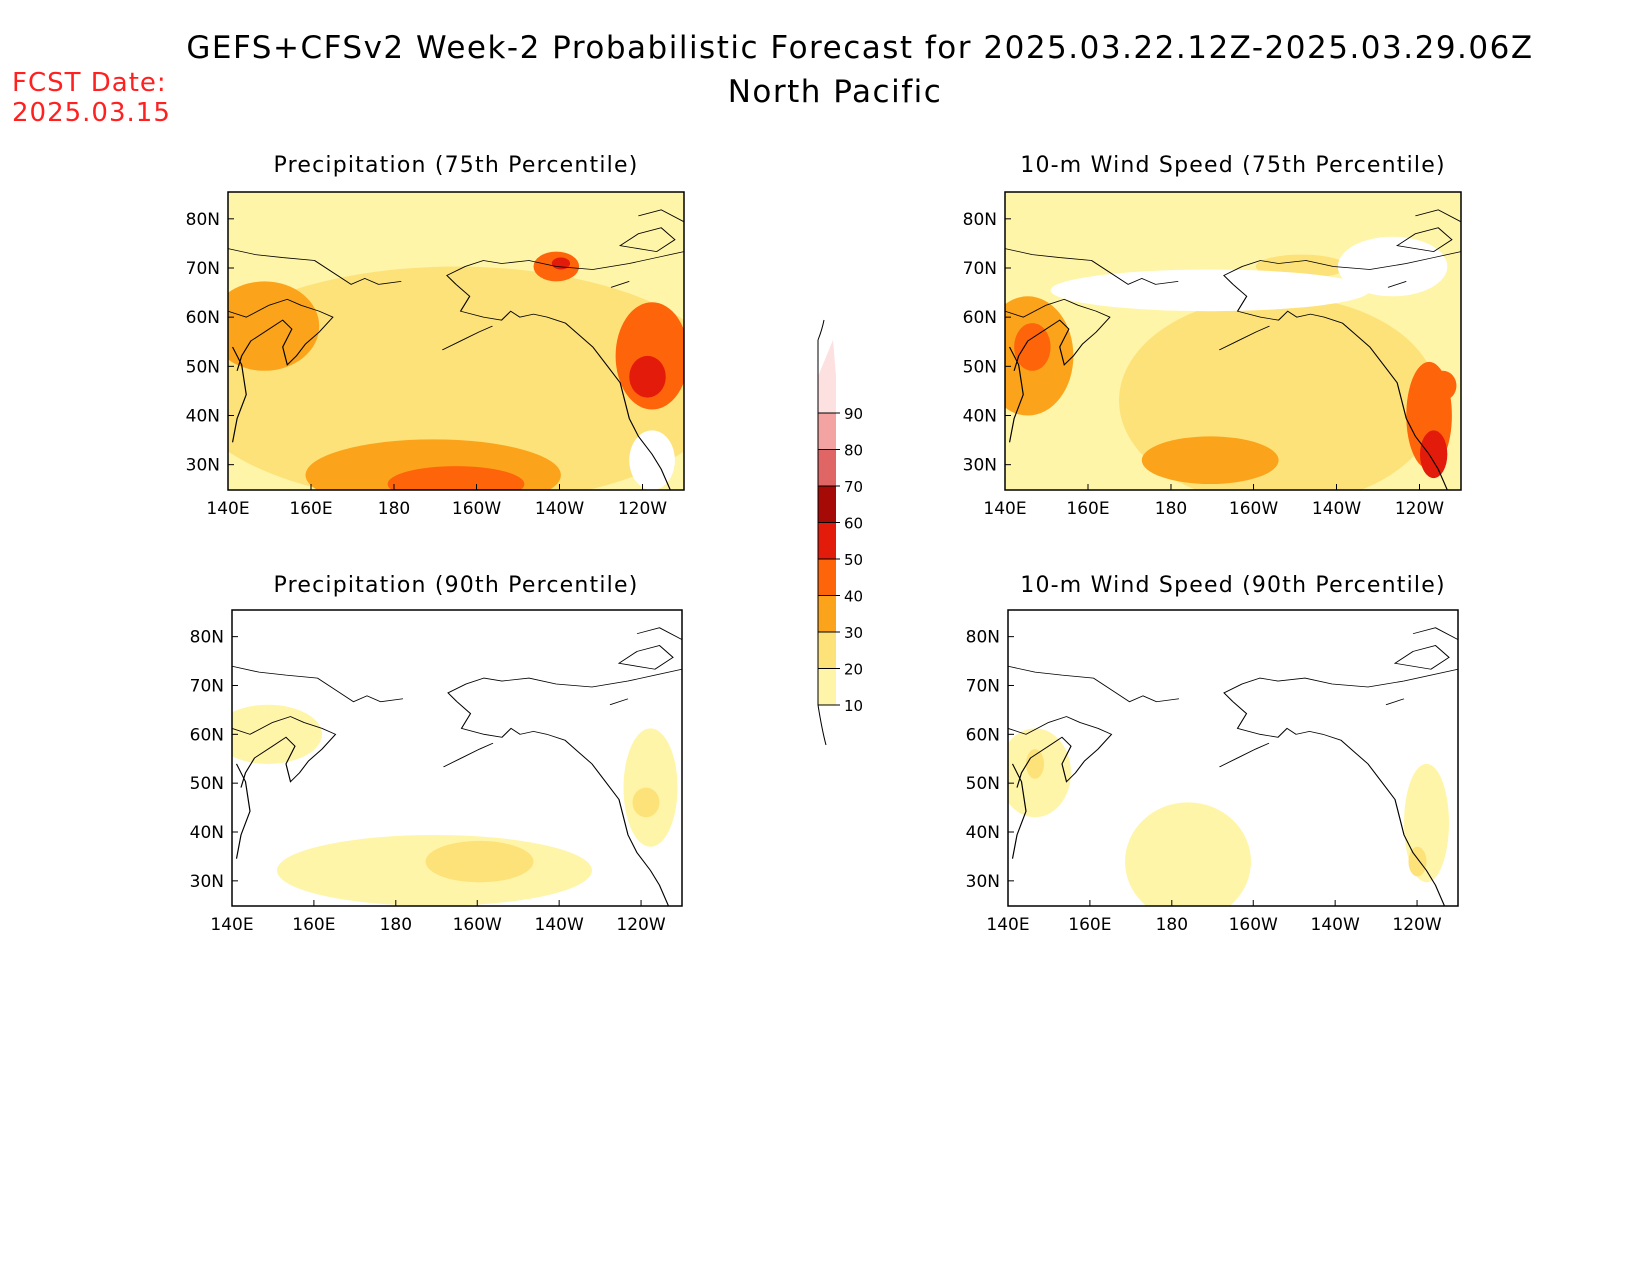  What do you see at coordinates (853, 633) in the screenshot?
I see `colorbar-label: 30` at bounding box center [853, 633].